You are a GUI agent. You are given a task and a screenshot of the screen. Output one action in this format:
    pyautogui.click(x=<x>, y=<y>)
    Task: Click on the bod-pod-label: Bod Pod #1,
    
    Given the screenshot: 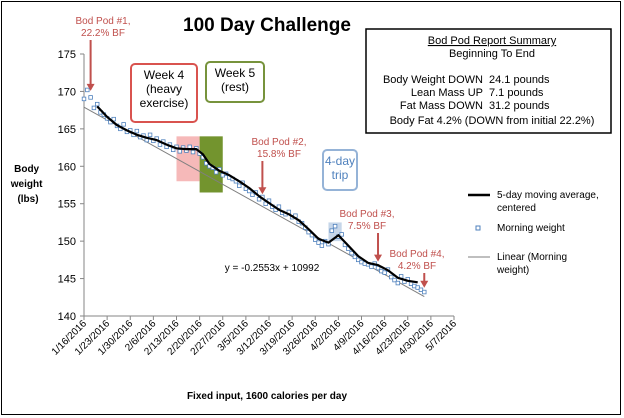 What is the action you would take?
    pyautogui.click(x=102, y=21)
    